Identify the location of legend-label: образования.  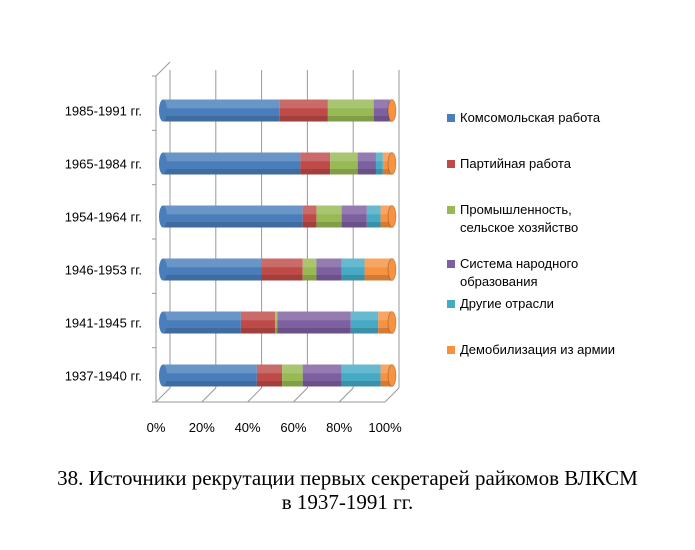
(499, 281).